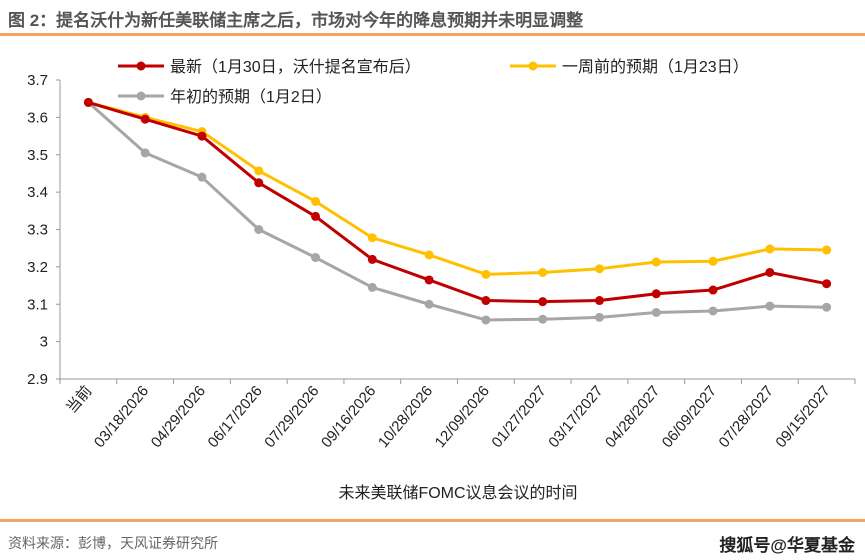 The height and width of the screenshot is (560, 865). Describe the element at coordinates (37, 379) in the screenshot. I see `y-tick-label: 2.9` at that location.